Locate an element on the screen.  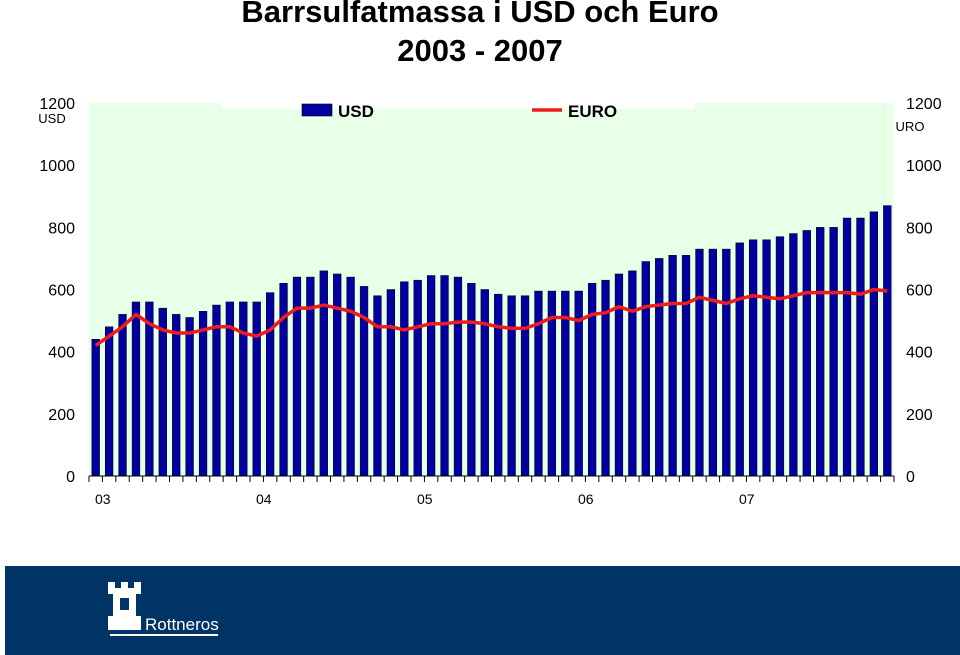
legend-usd-swatch is located at coordinates (317, 110).